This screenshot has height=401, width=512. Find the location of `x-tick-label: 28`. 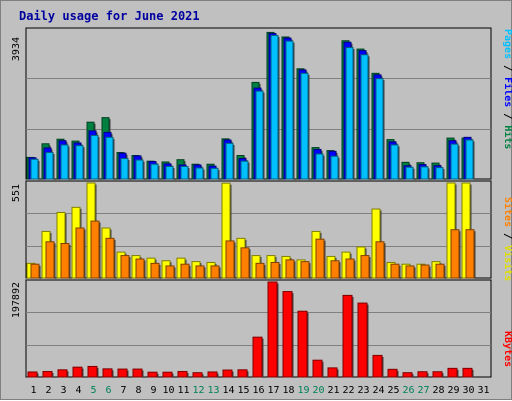

x-tick-label: 28 is located at coordinates (438, 390).